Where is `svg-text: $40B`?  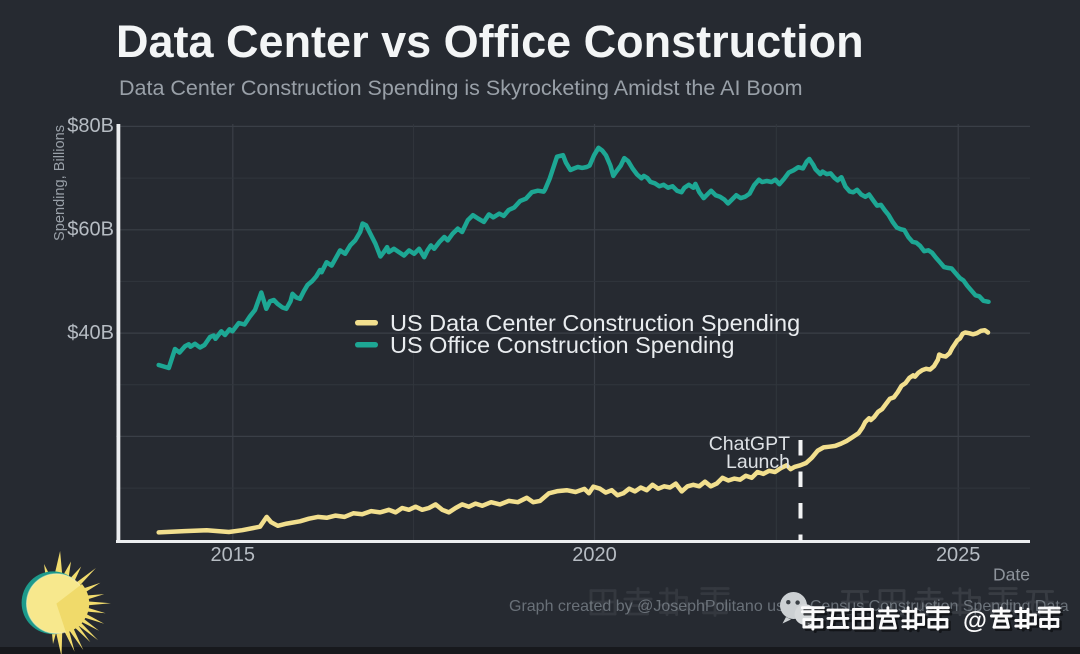 svg-text: $40B is located at coordinates (90, 333).